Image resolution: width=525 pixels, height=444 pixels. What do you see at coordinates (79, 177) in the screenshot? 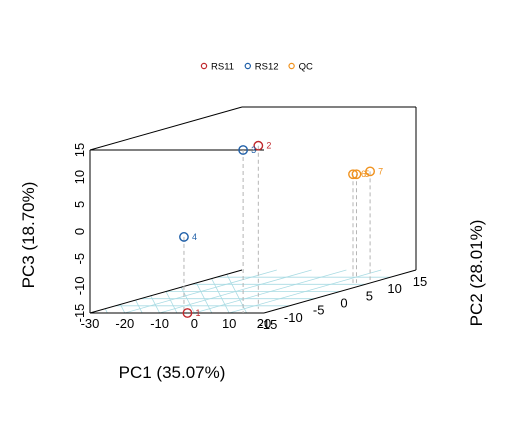
I see `z-tick-label: 10` at bounding box center [79, 177].